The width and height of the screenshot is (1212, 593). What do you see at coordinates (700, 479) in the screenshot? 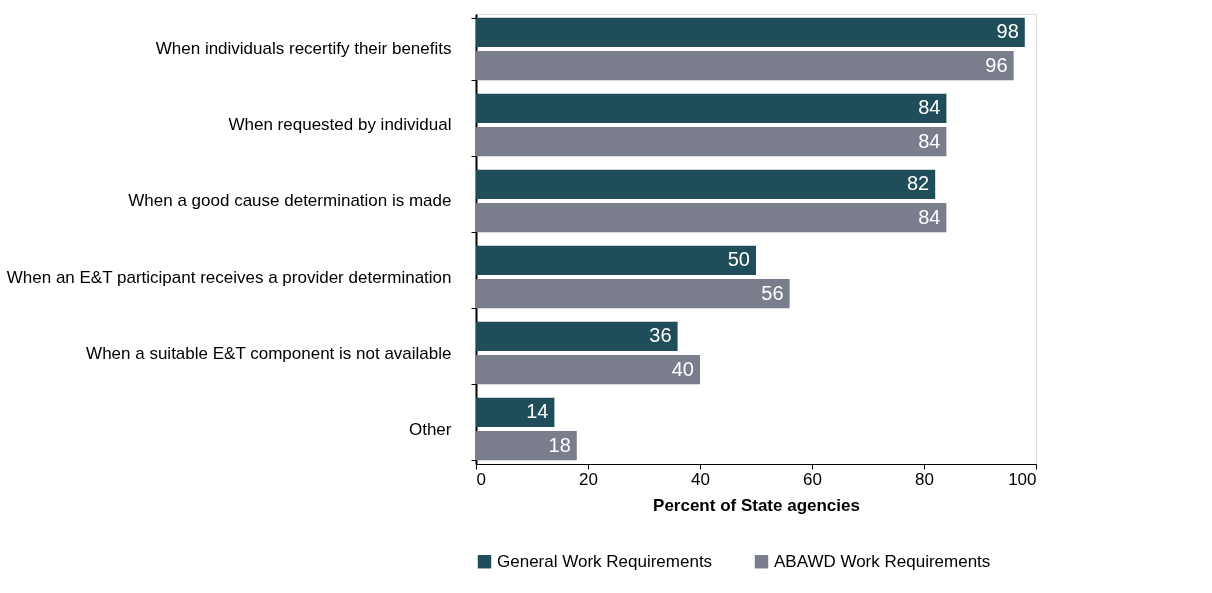
I see `x-tick-label: 40` at bounding box center [700, 479].